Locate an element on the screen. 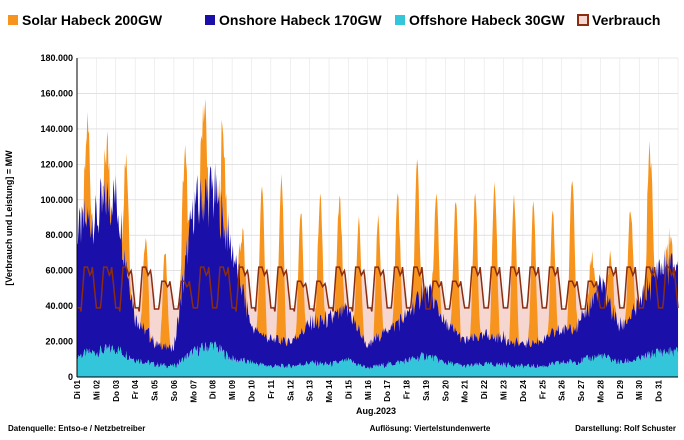 The height and width of the screenshot is (440, 684). x-tick-label: Di 01 is located at coordinates (77, 389).